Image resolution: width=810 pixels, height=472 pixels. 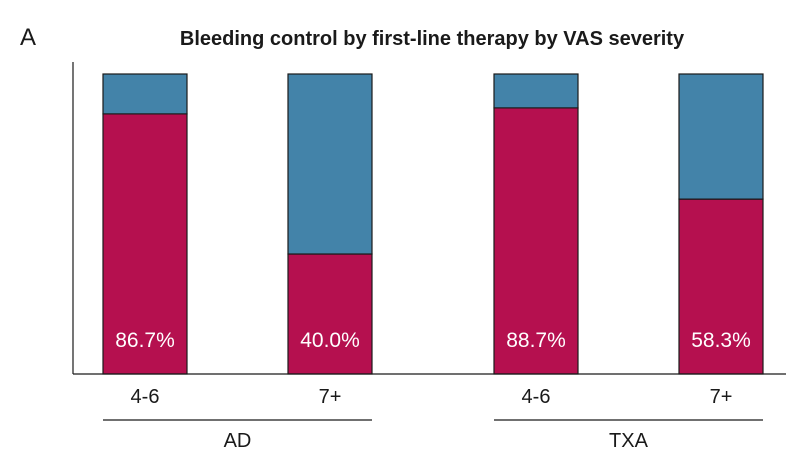 I want to click on group-labels: AD TXA, so click(x=433, y=435).